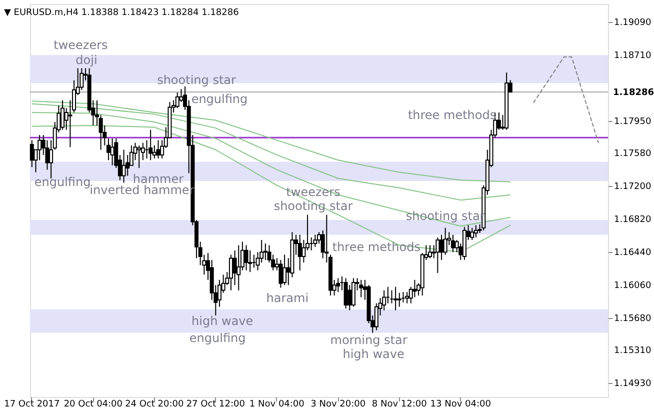  What do you see at coordinates (369, 340) in the screenshot?
I see `annotation: morning star` at bounding box center [369, 340].